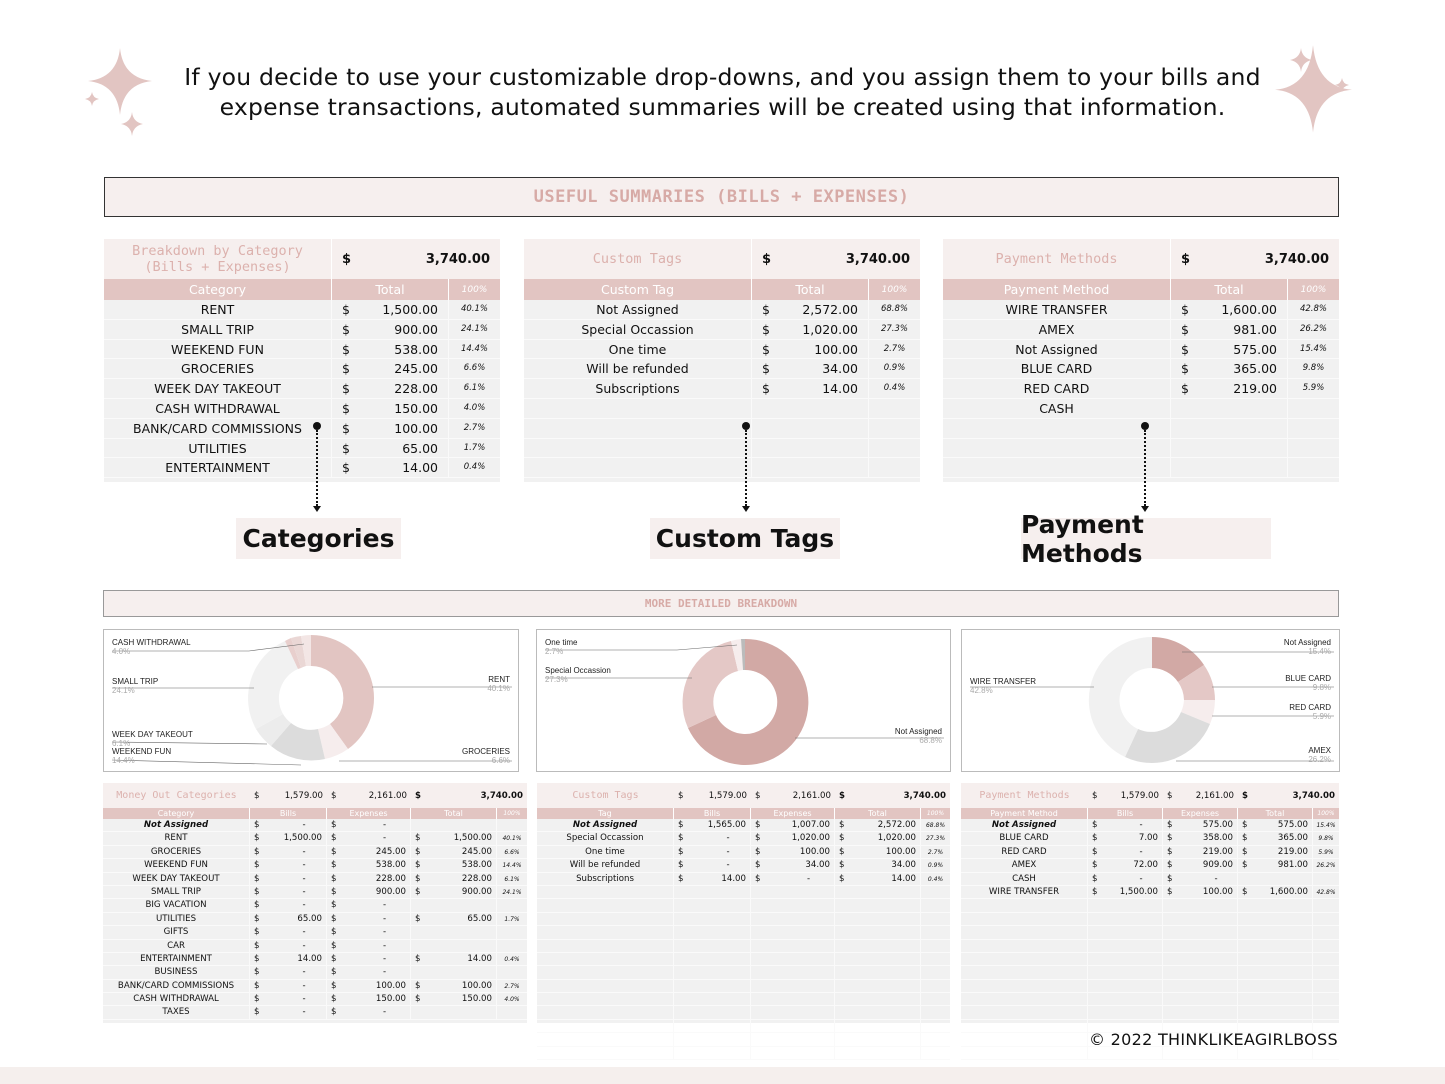 This screenshot has height=1084, width=1445. What do you see at coordinates (1313, 328) in the screenshot?
I see `row-pct: 26.2%` at bounding box center [1313, 328].